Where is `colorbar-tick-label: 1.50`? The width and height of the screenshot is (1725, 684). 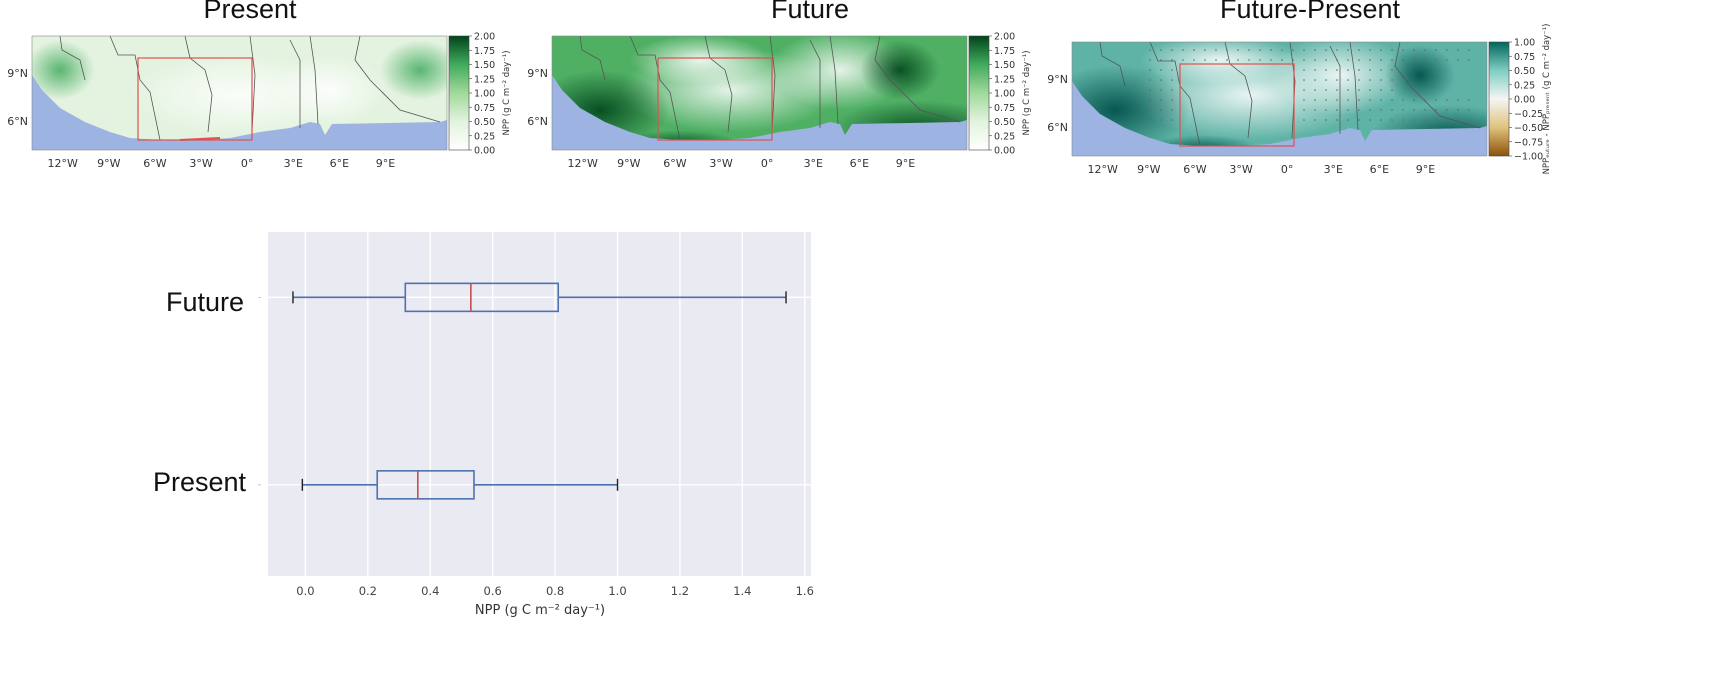 colorbar-tick-label: 1.50 is located at coordinates (1004, 65).